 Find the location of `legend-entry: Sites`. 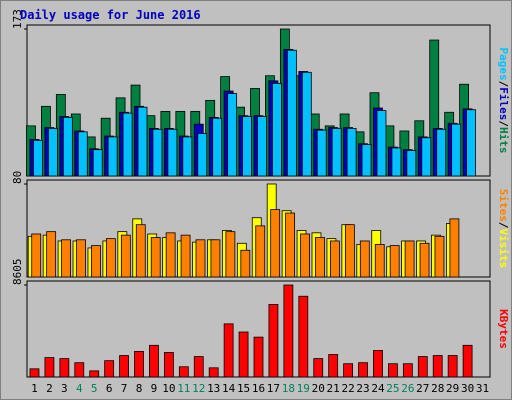

legend-entry: Sites is located at coordinates (503, 205).